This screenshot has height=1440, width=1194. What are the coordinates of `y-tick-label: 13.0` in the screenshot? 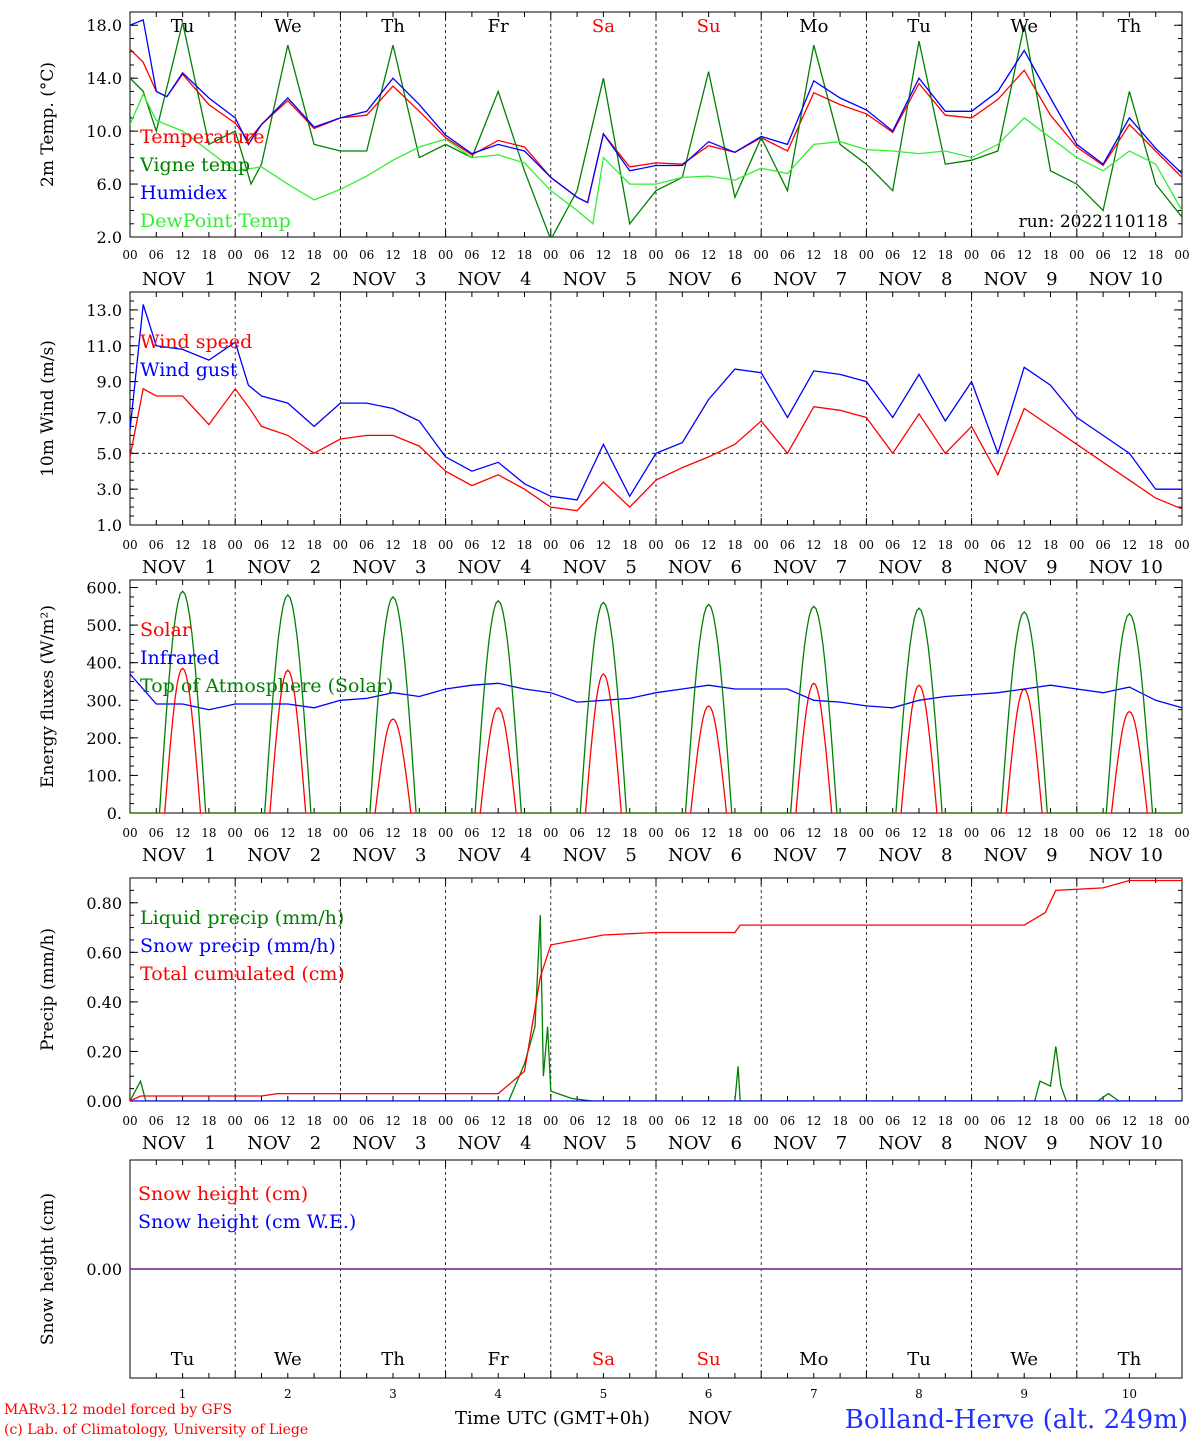 It's located at (104, 310).